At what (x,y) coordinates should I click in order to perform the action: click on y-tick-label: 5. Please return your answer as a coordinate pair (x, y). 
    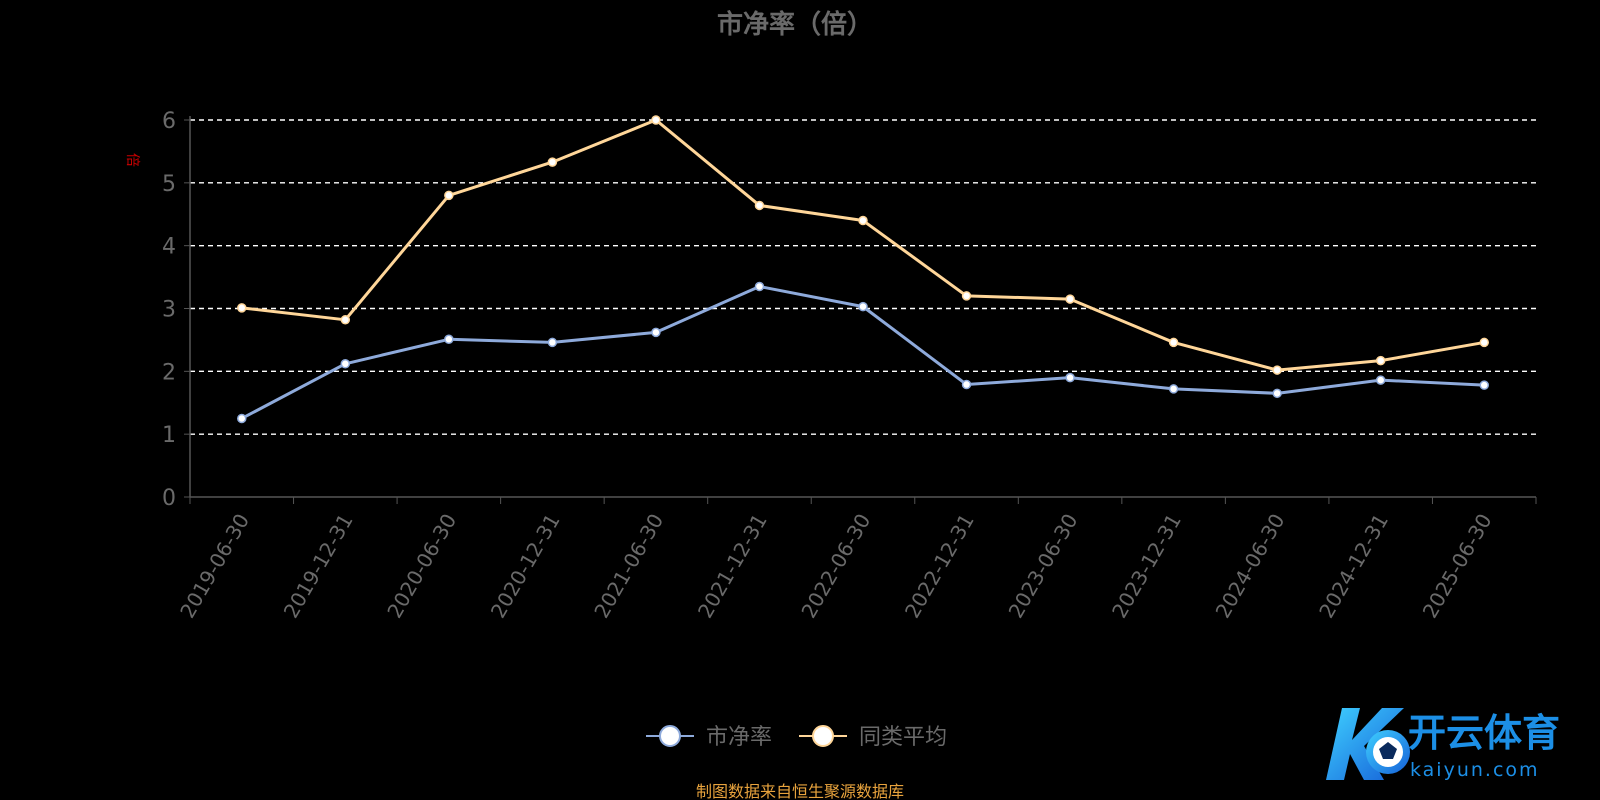
    Looking at the image, I should click on (169, 184).